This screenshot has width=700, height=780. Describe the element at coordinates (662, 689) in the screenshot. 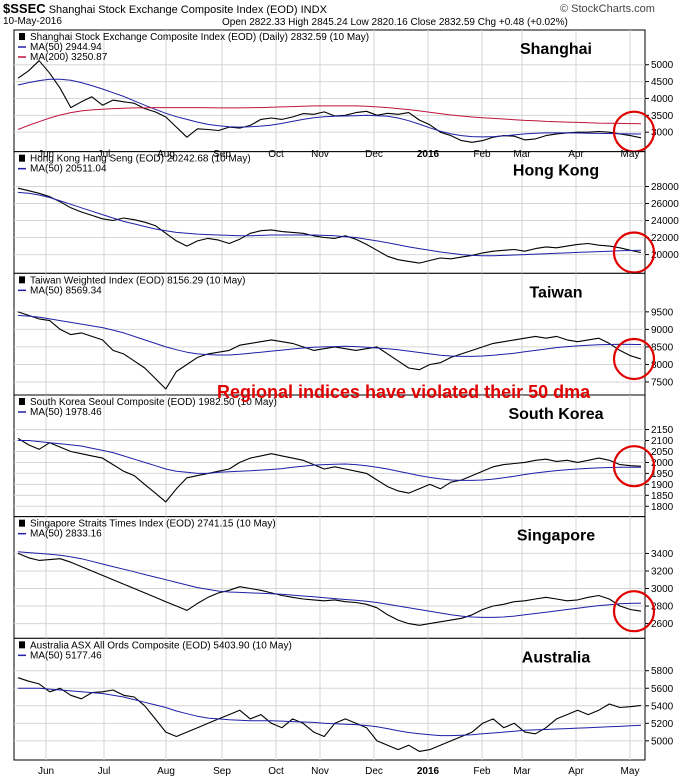

I see `panel-5-ytick-3: 5600` at that location.